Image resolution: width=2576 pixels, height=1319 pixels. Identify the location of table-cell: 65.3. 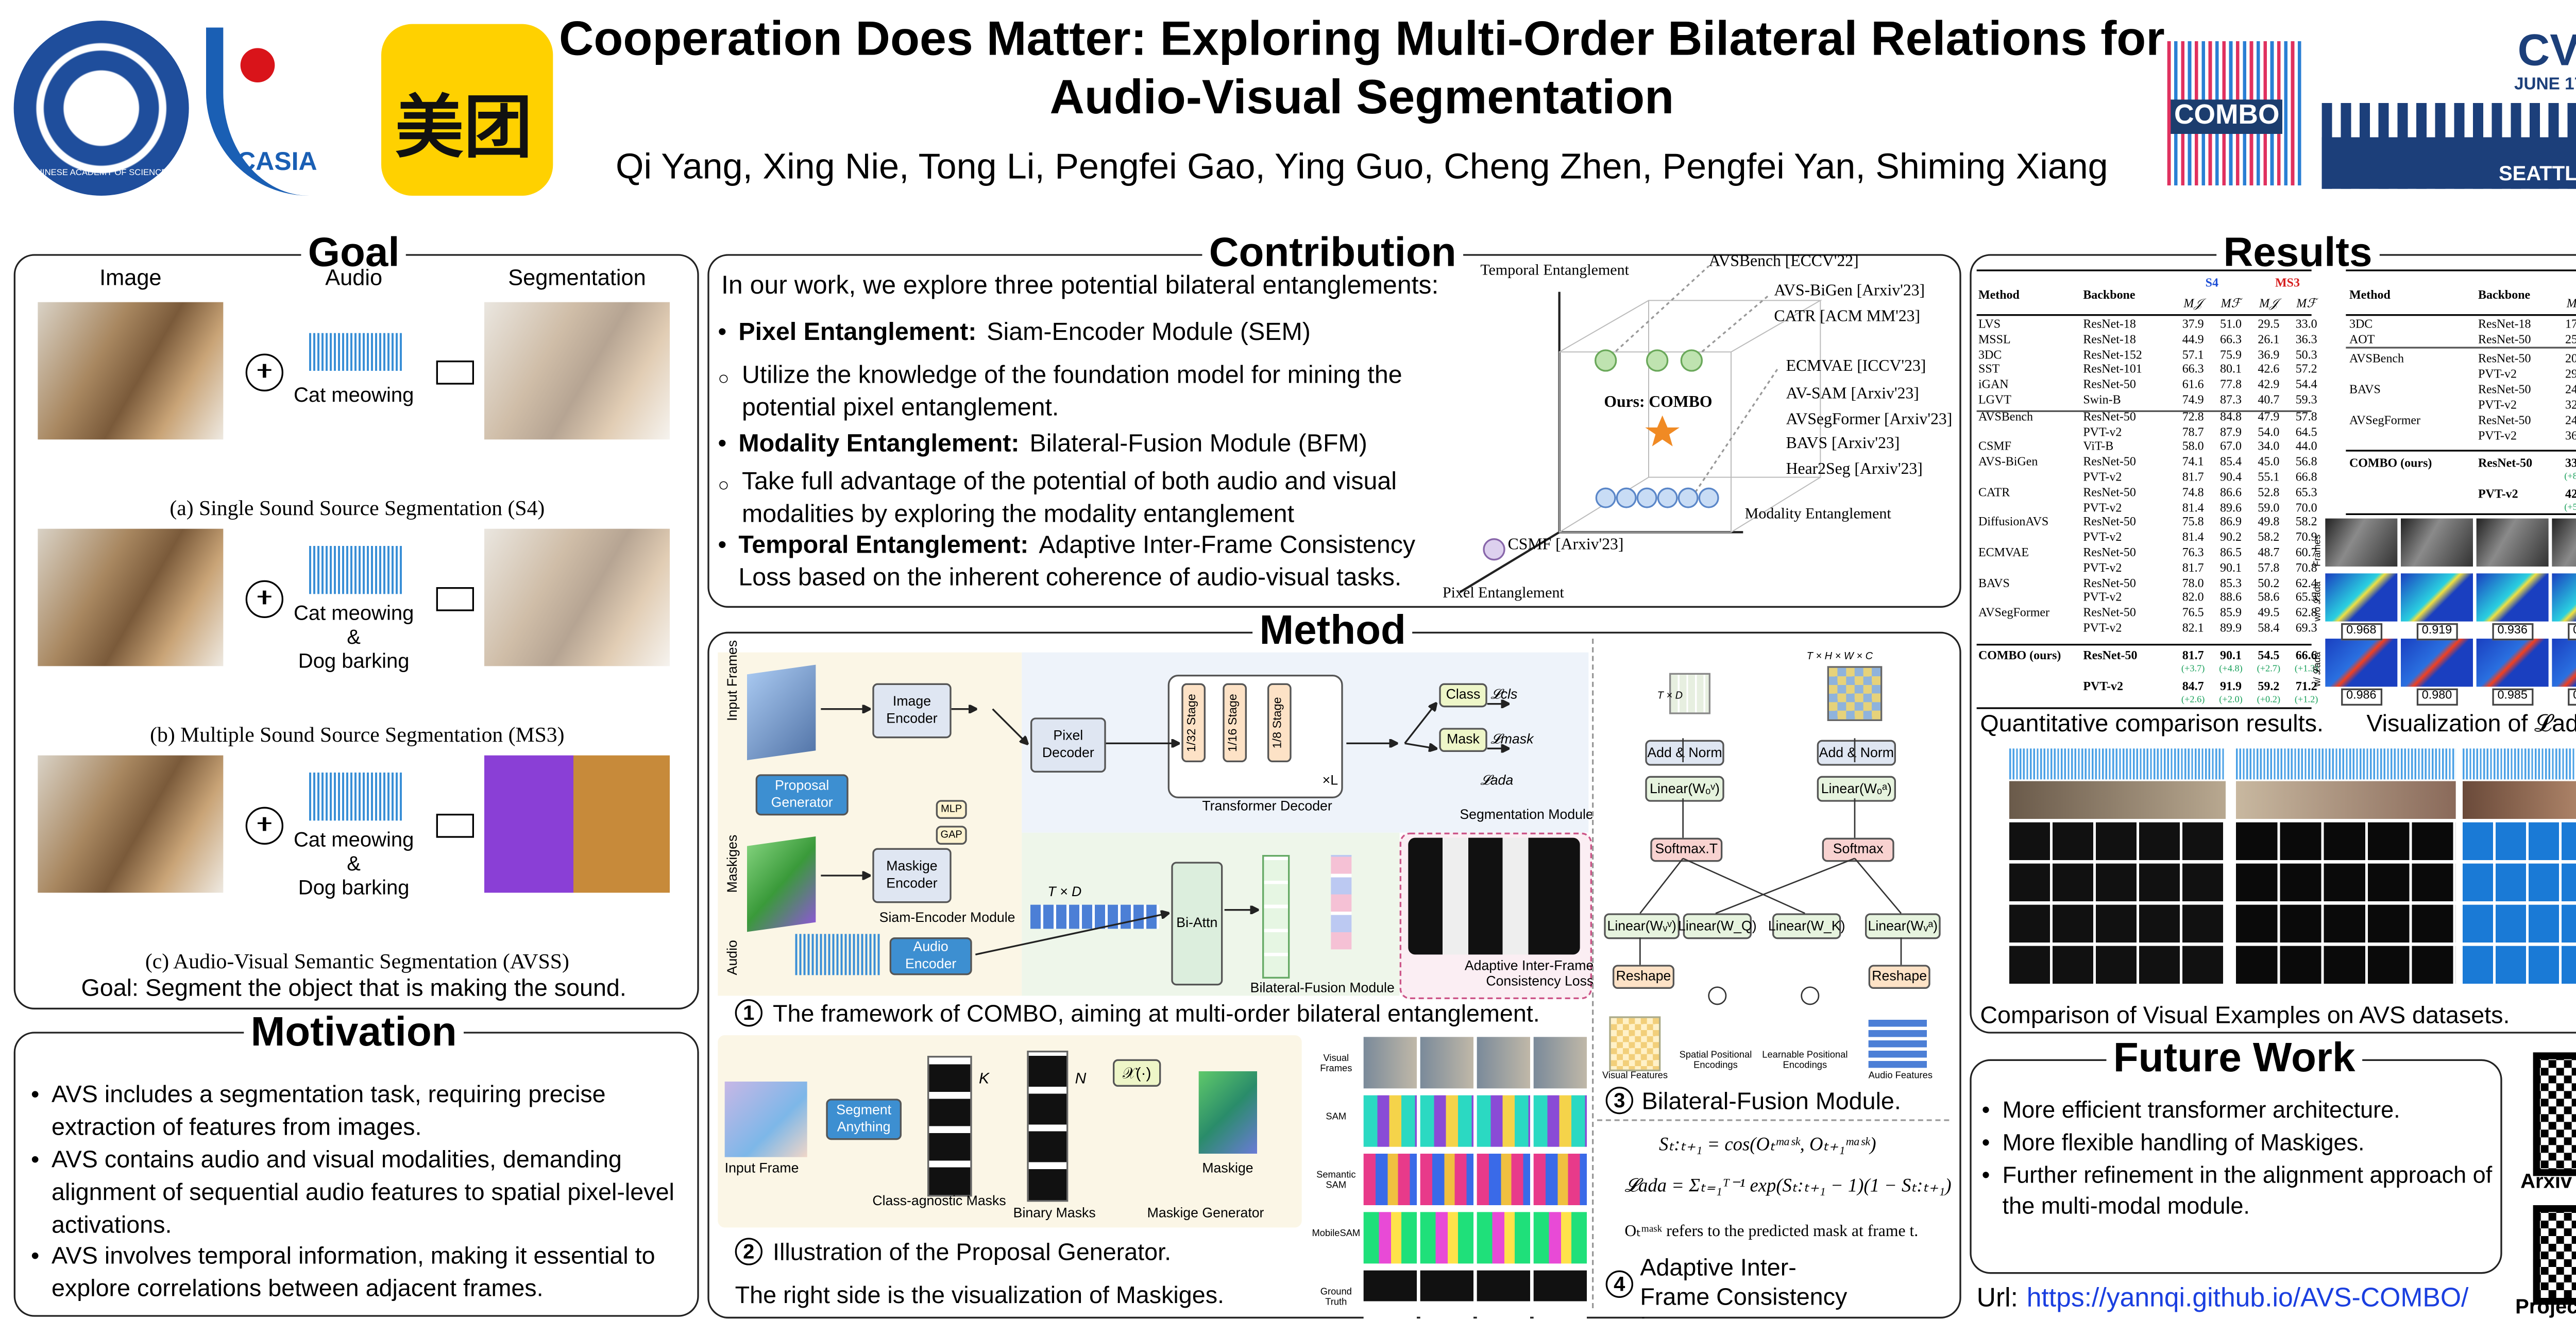
(2306, 493).